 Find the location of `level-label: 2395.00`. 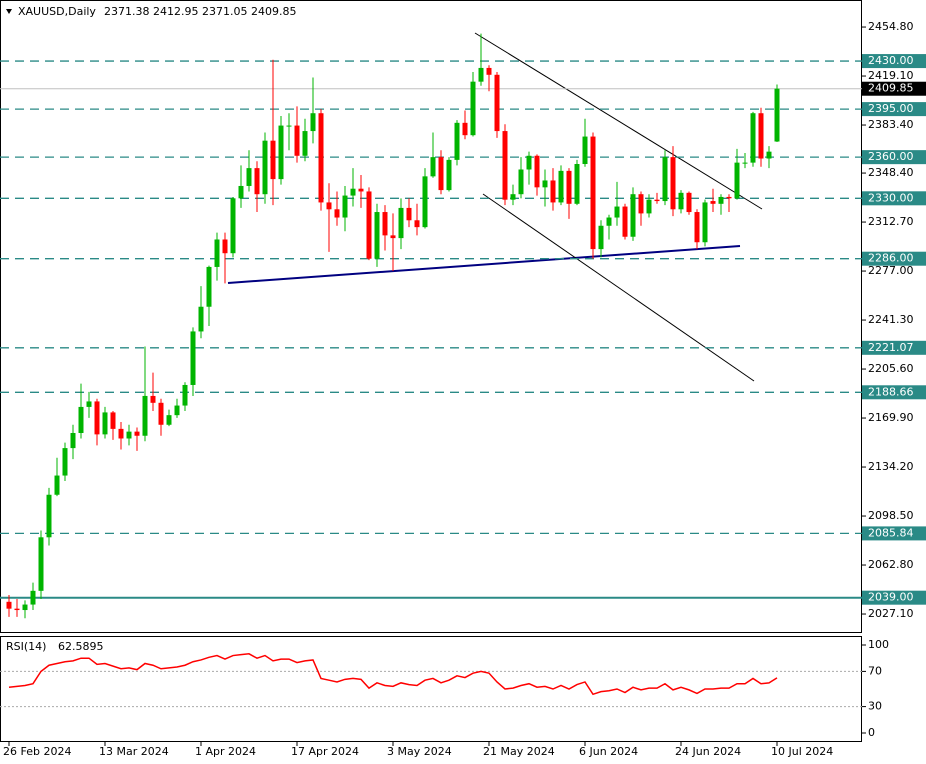

level-label: 2395.00 is located at coordinates (891, 108).